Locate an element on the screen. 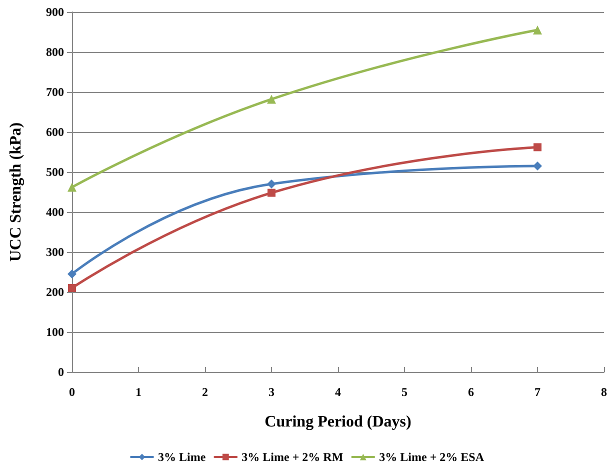 The height and width of the screenshot is (472, 614). y-tick-label: 500 is located at coordinates (55, 172).